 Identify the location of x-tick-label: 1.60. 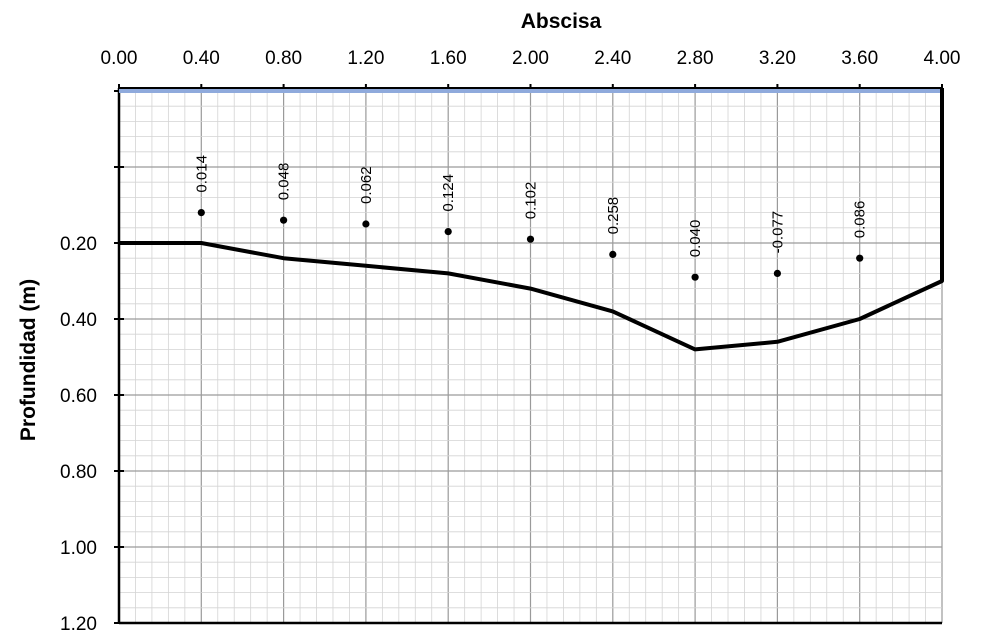
(448, 58).